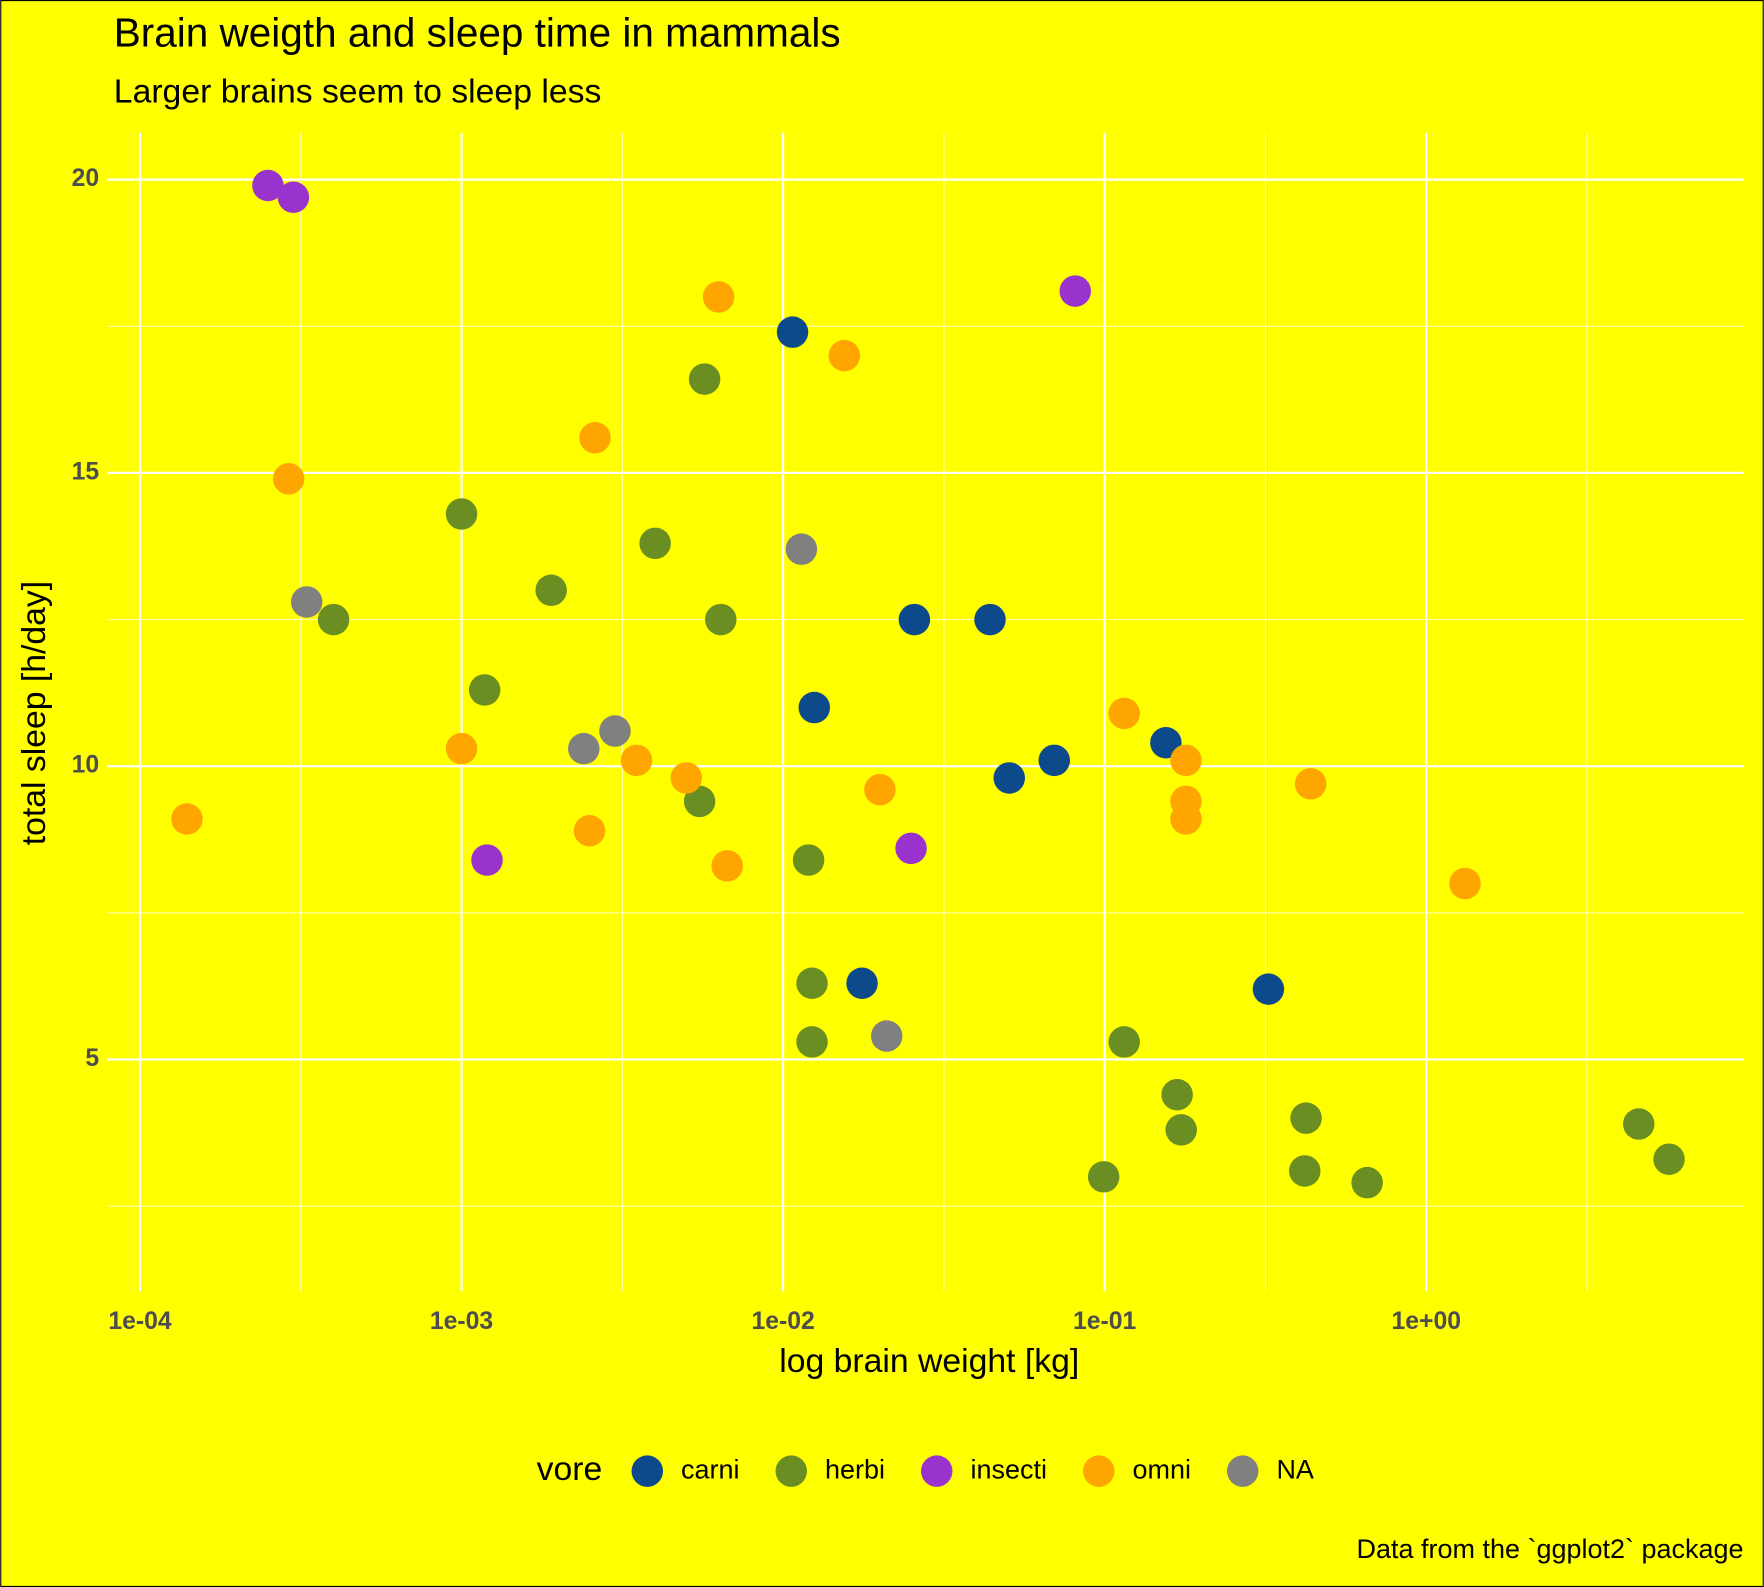 This screenshot has width=1764, height=1587. Describe the element at coordinates (1425, 1321) in the screenshot. I see `x-tick-label: 1e+00` at that location.